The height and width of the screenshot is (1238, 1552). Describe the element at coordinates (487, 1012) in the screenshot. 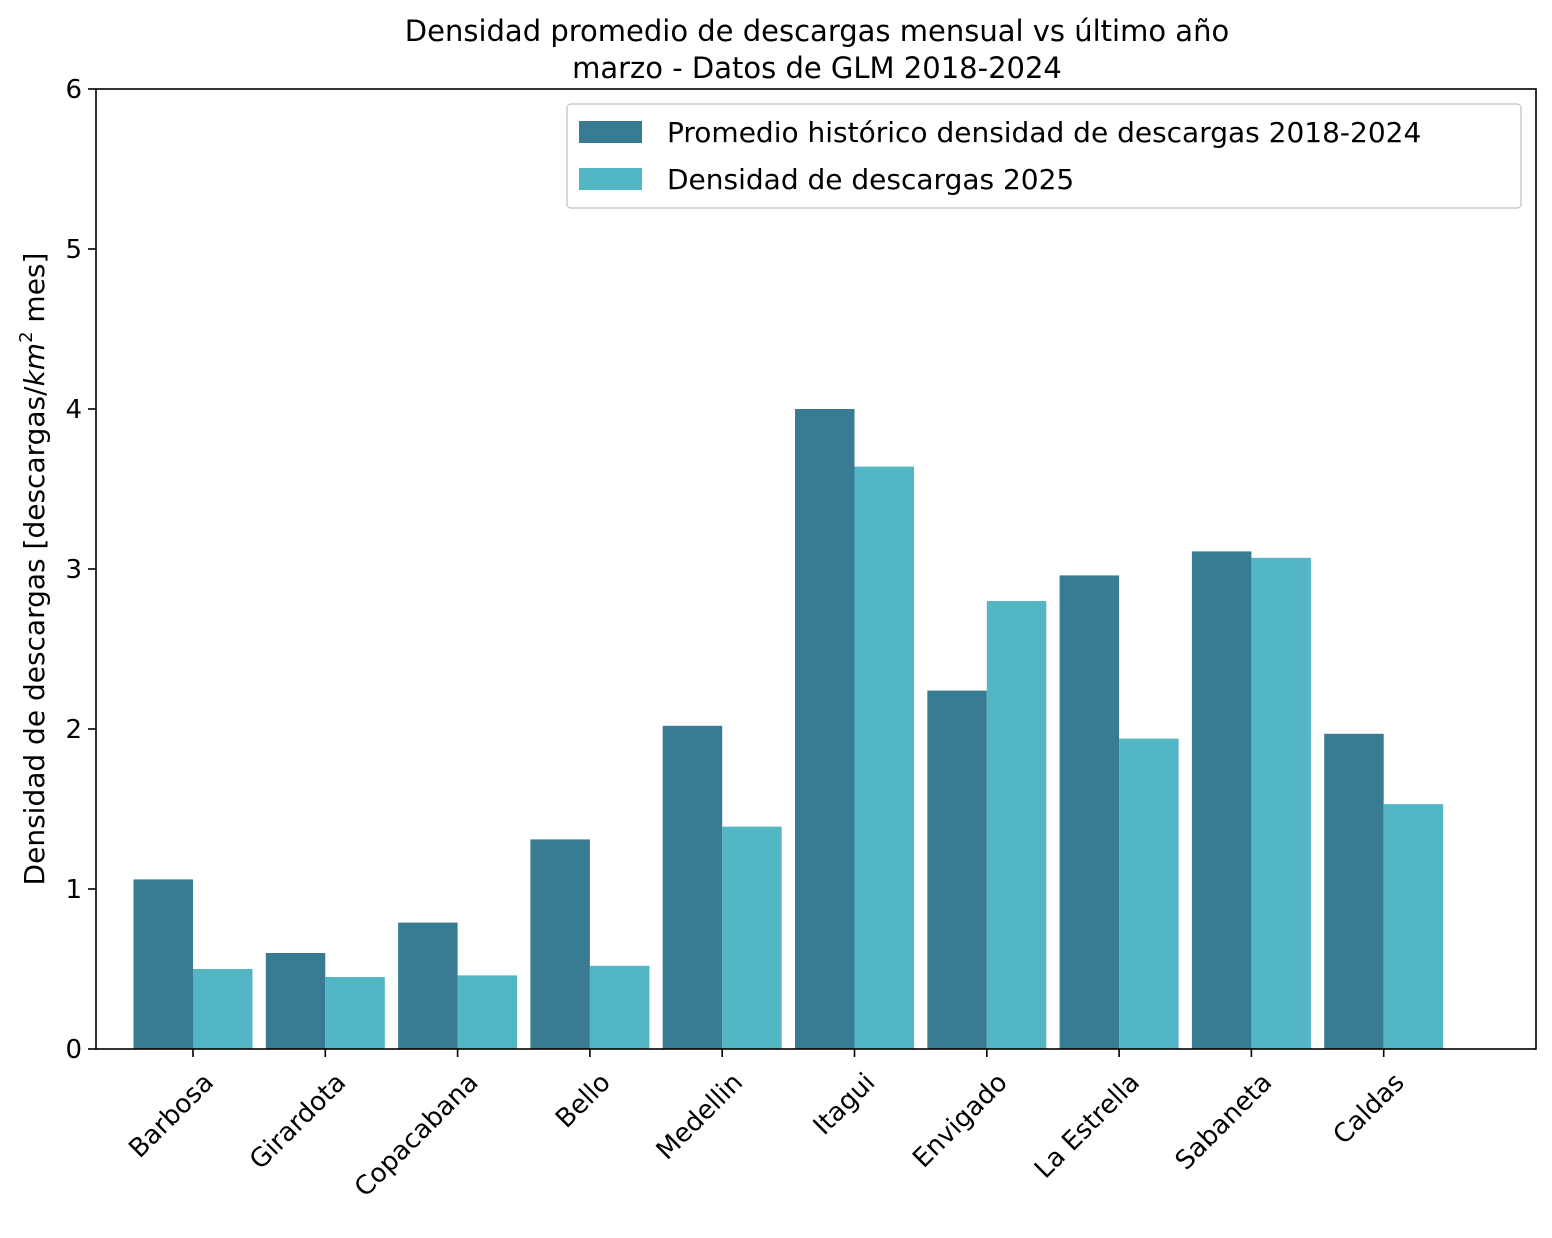

I see `bar-2025-copacabana` at that location.